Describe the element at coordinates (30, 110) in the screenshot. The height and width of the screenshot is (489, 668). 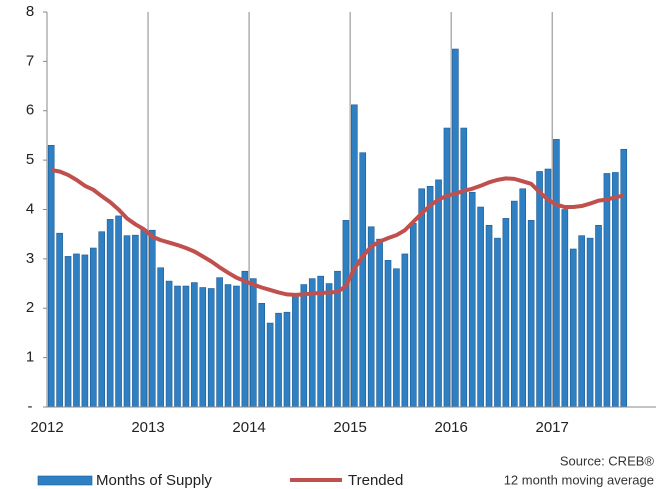
I see `y-tick-label: 6` at that location.